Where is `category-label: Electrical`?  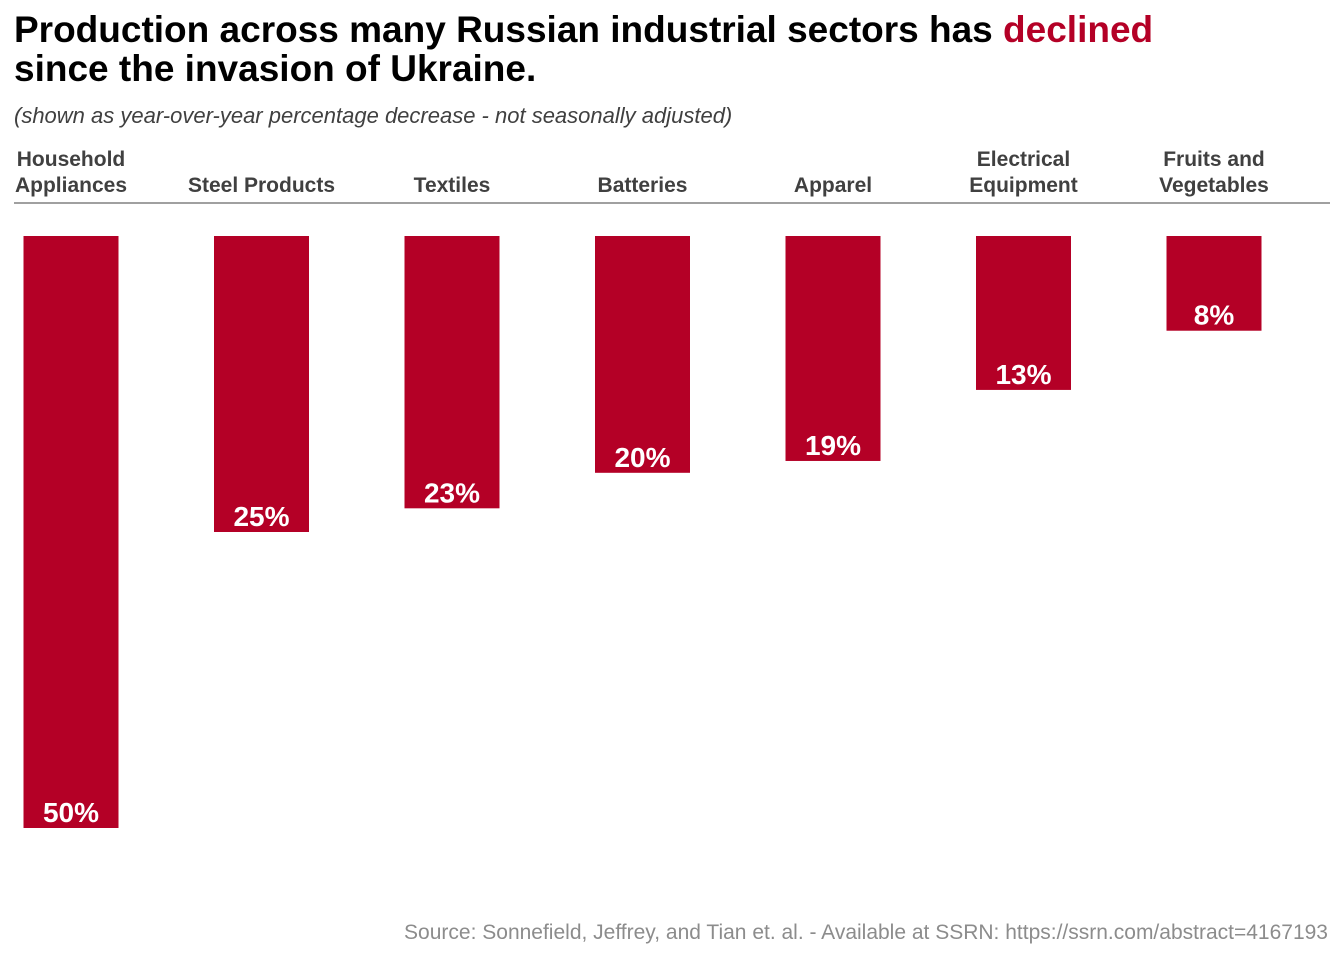 category-label: Electrical is located at coordinates (1023, 159).